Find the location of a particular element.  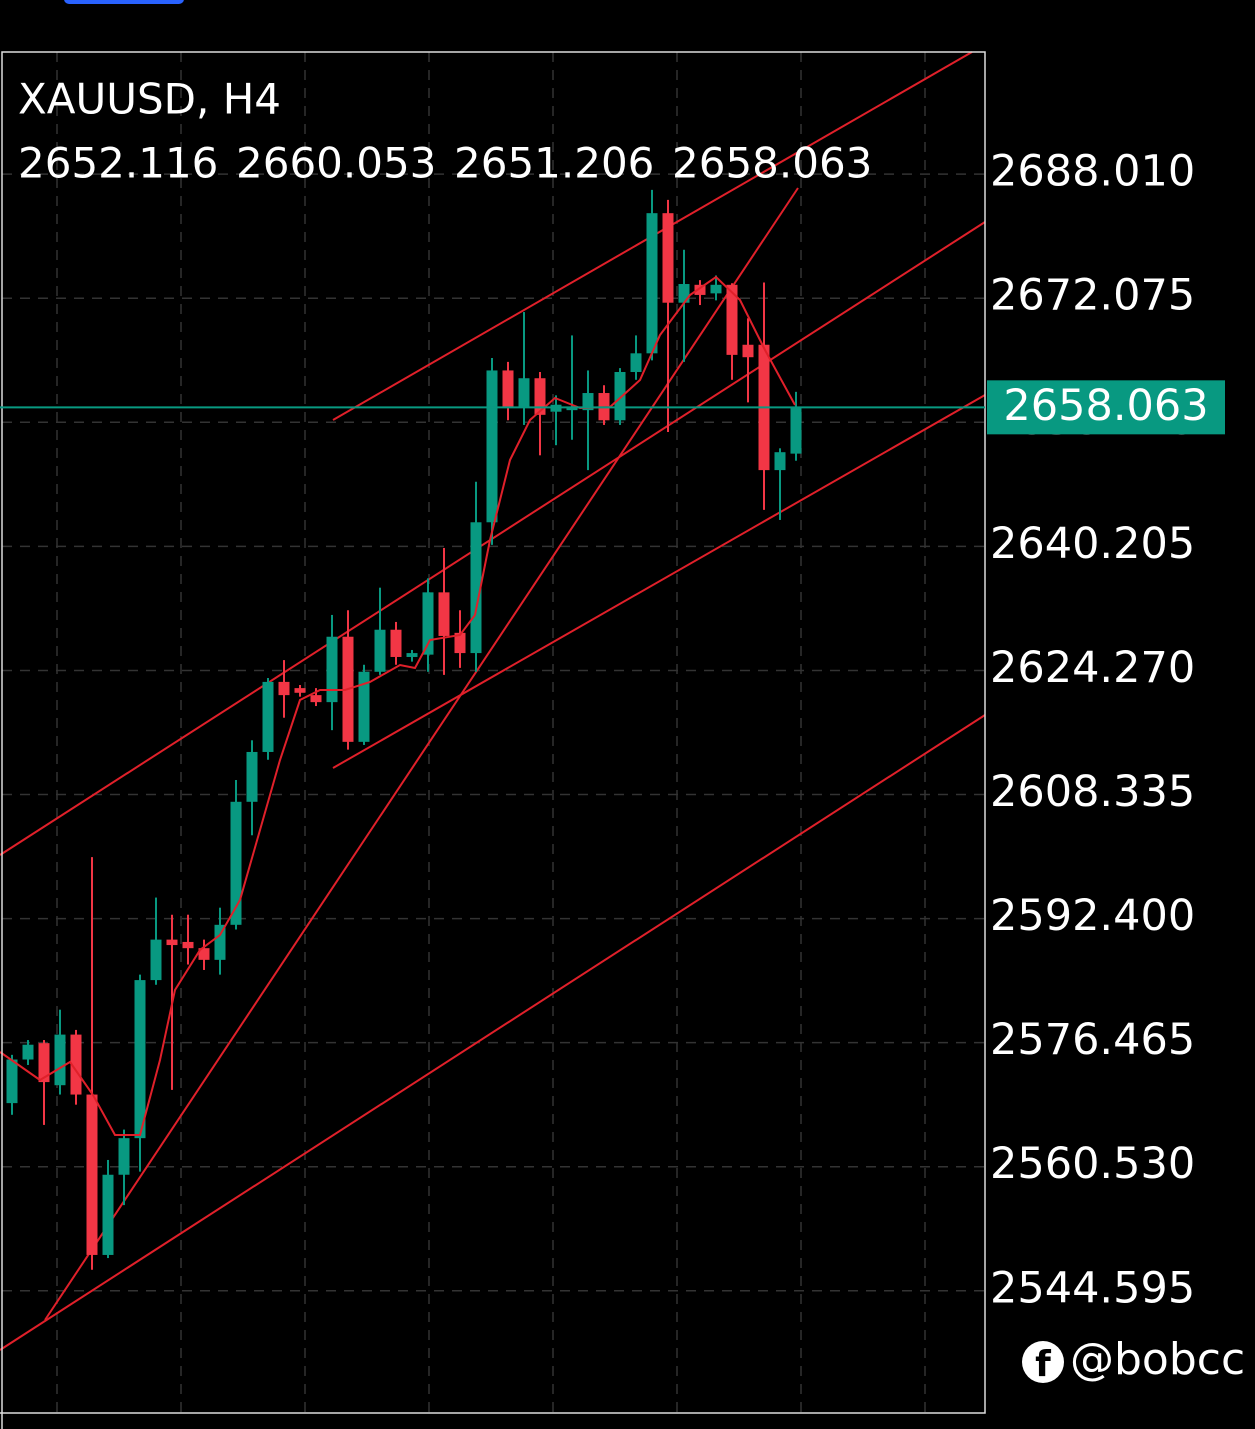

facebook-icon is located at coordinates (1043, 1362).